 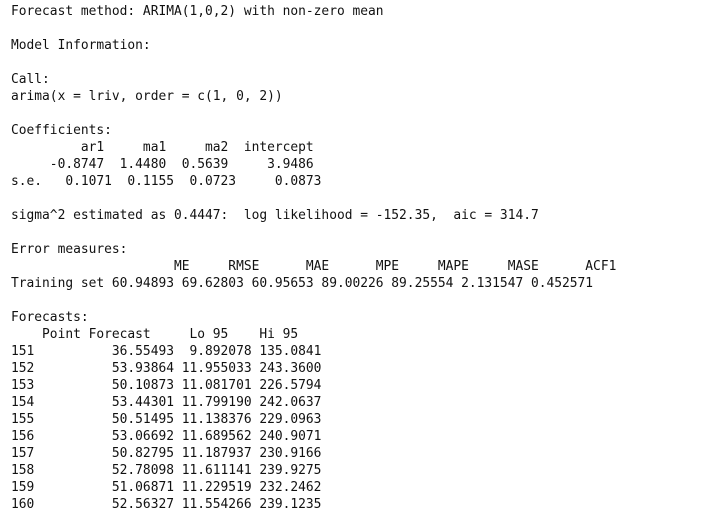 What do you see at coordinates (166, 385) in the screenshot?
I see `forecast-row: 153 50.10873 11.081701 226.5794` at bounding box center [166, 385].